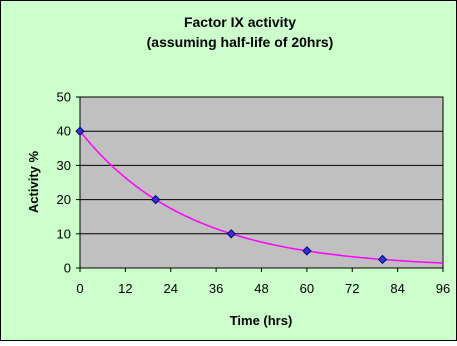  I want to click on x-tick-label: 24, so click(171, 288).